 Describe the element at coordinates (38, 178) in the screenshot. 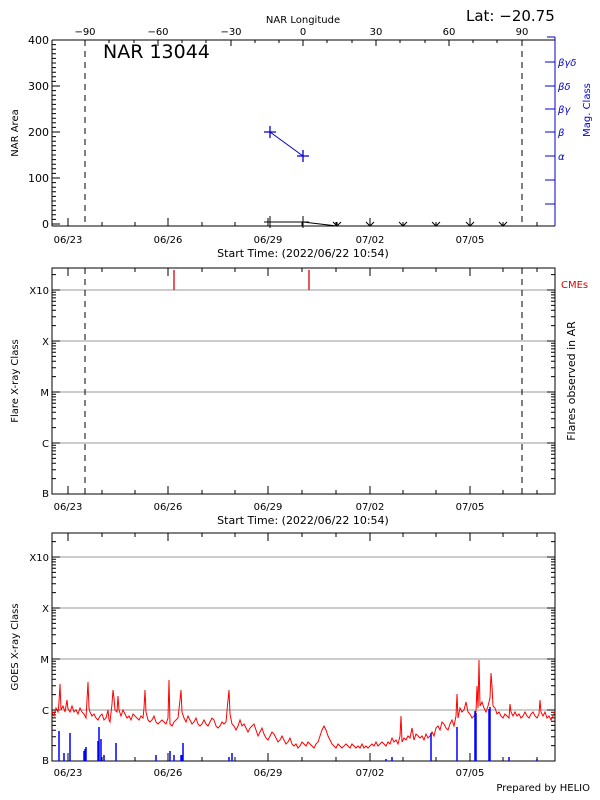

I see `svg-text: 100` at that location.